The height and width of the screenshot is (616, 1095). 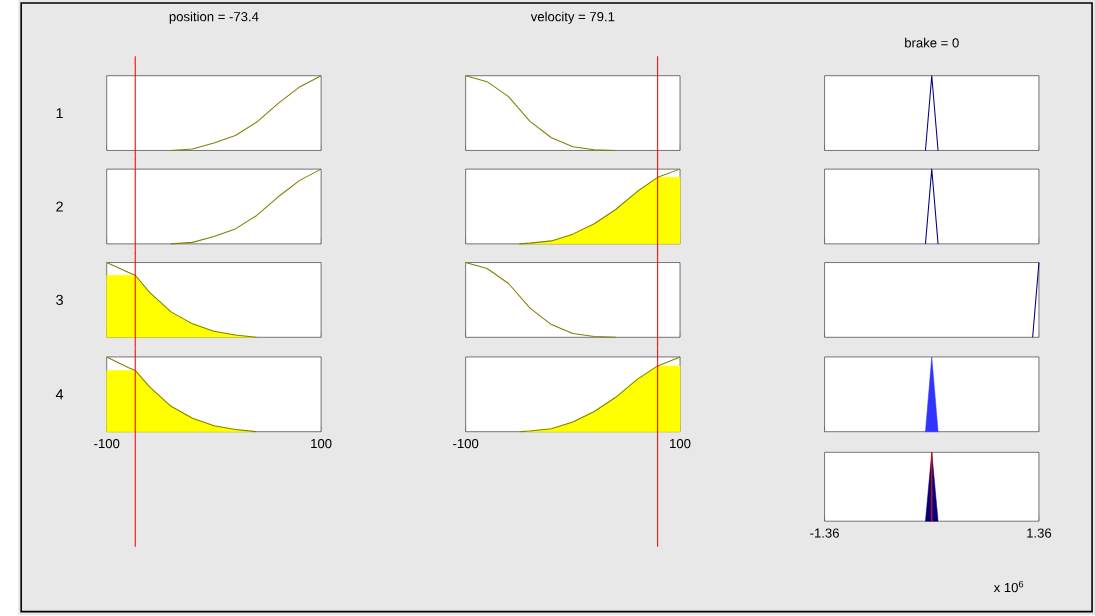 I want to click on text: x 10$^{6}$, so click(x=1008, y=587).